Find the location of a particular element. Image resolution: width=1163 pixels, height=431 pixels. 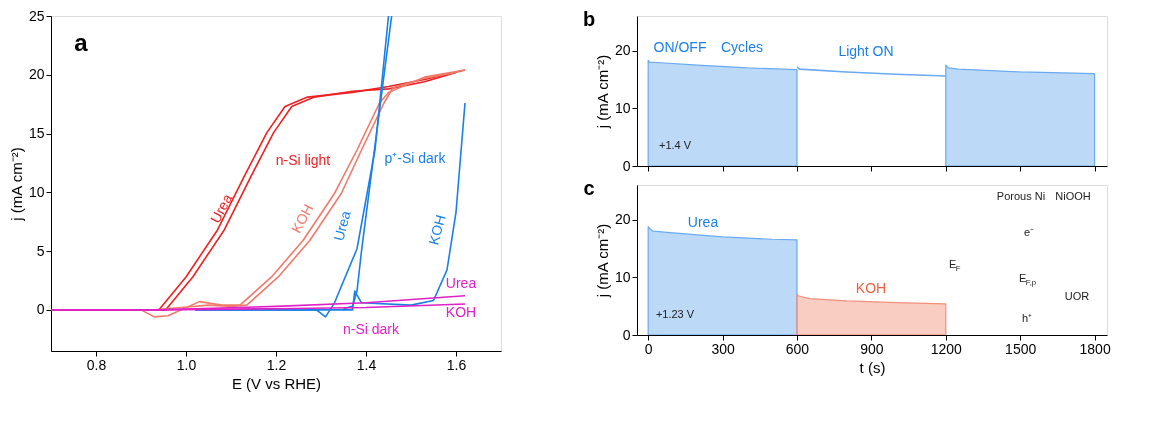

y-tick-label: 25 is located at coordinates (36, 15).